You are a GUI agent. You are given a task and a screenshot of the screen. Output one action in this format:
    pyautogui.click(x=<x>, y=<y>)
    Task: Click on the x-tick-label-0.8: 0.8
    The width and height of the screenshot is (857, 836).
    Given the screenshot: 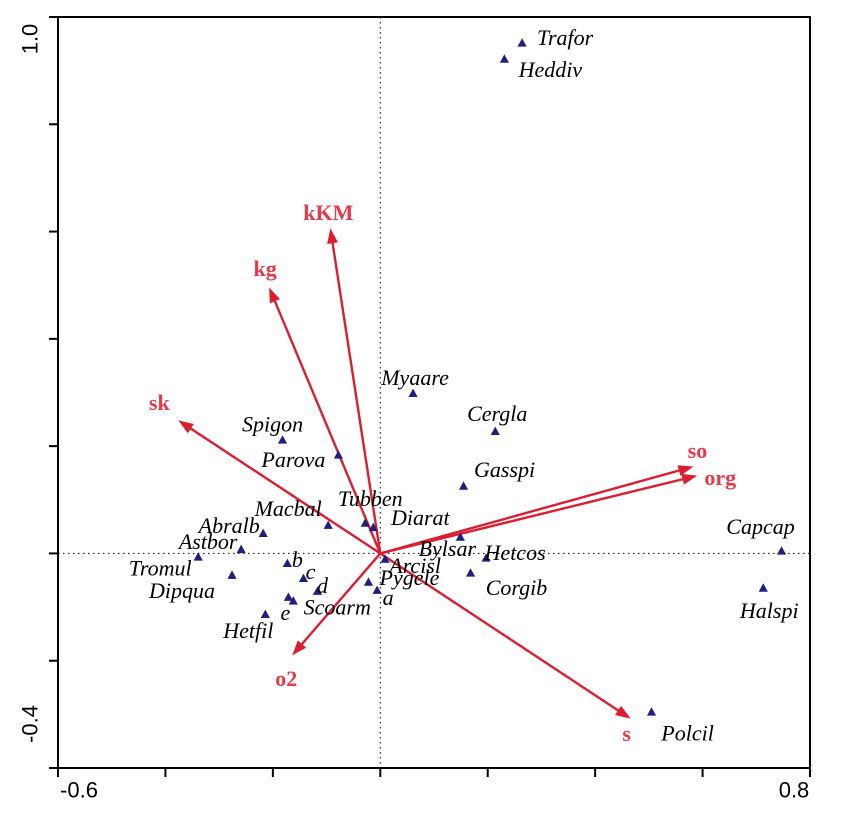 What is the action you would take?
    pyautogui.click(x=794, y=790)
    